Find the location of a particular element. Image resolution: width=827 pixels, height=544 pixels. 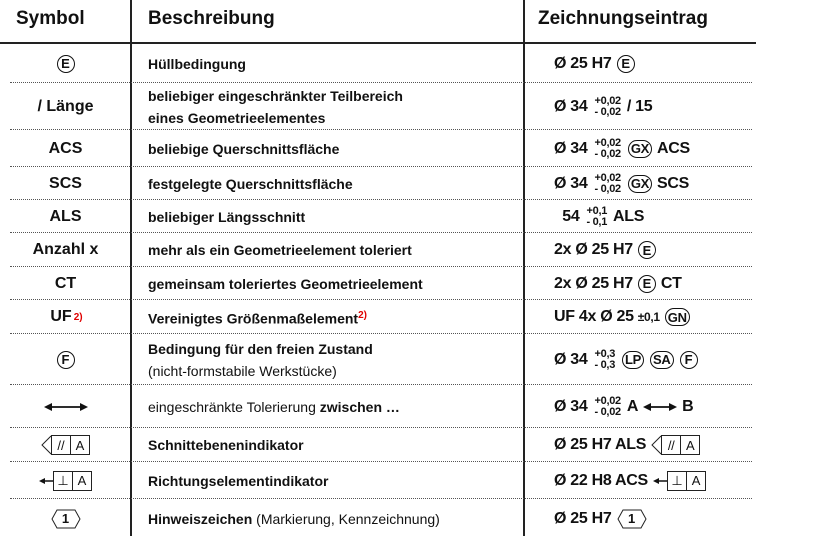

symbol-cell: //A is located at coordinates (65, 445).